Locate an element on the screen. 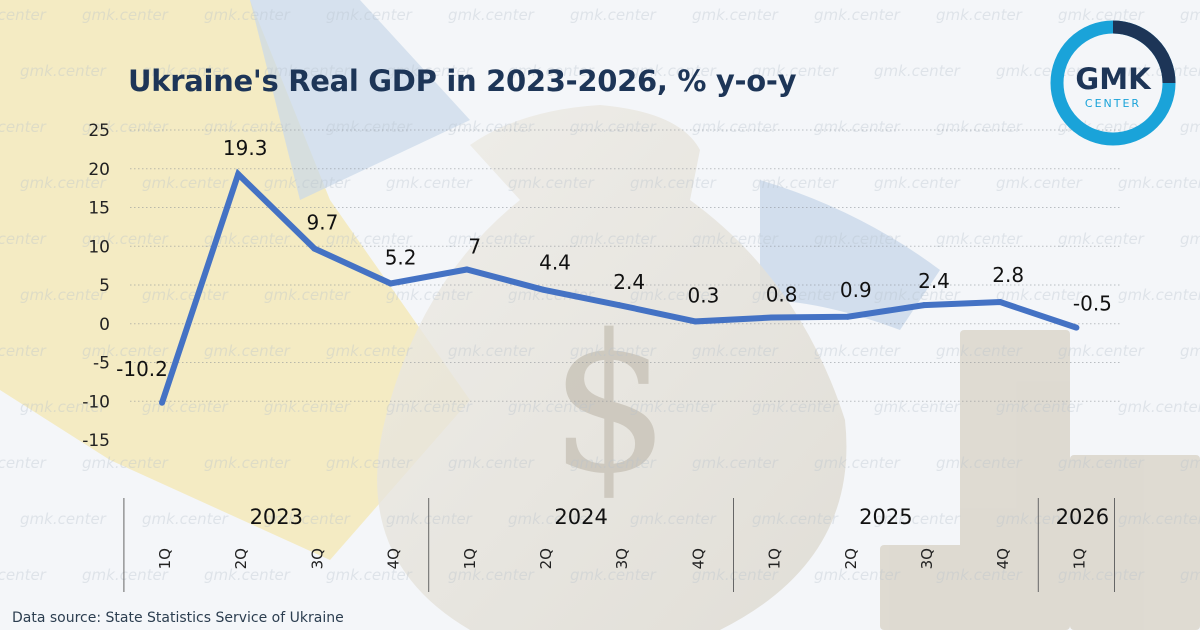  y-tick-label: 0 is located at coordinates (104, 325).